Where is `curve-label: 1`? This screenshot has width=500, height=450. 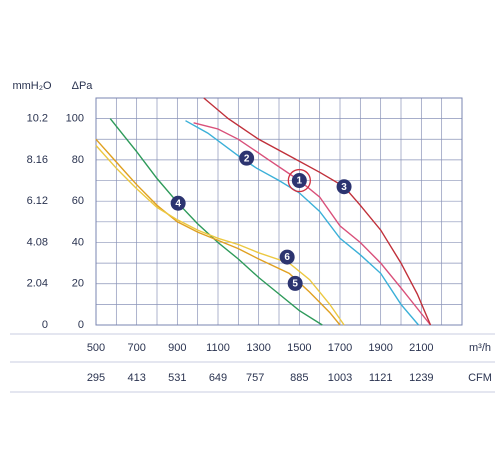 curve-label: 1 is located at coordinates (300, 181).